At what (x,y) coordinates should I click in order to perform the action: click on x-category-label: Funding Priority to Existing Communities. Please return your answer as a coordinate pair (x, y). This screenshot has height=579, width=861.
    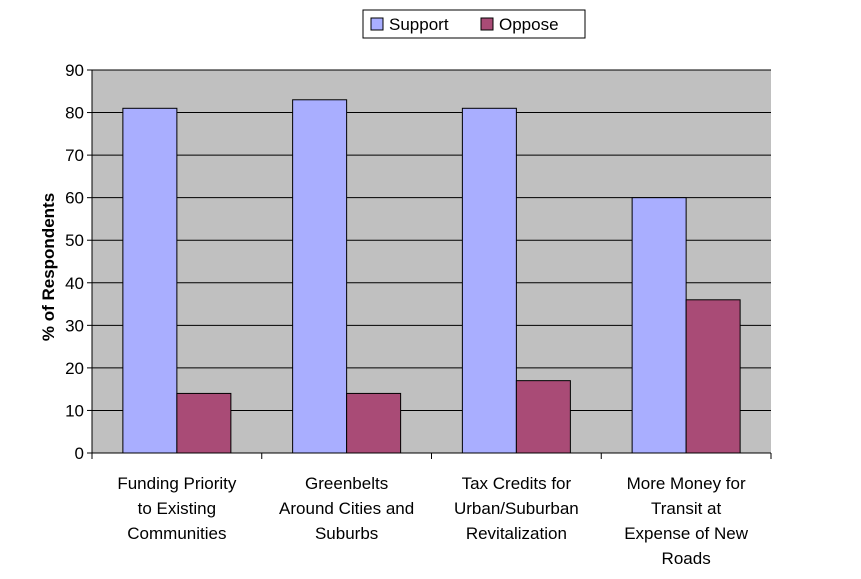
    Looking at the image, I should click on (177, 508).